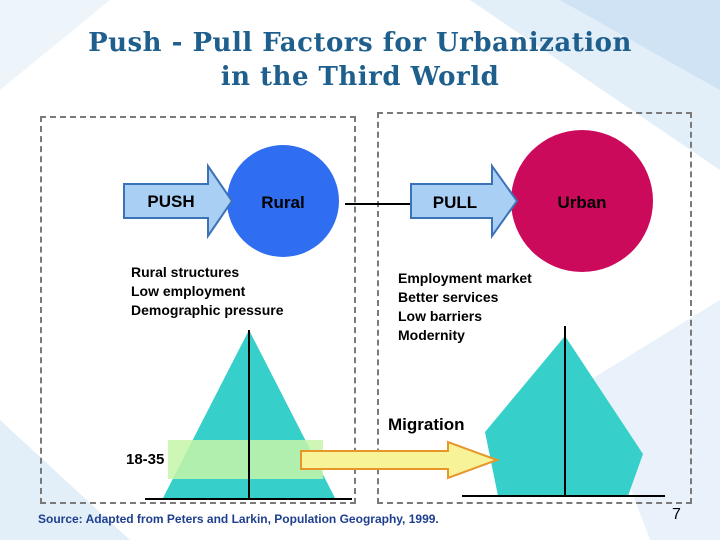 The height and width of the screenshot is (540, 720). What do you see at coordinates (360, 77) in the screenshot?
I see `title-line-2: in the Third World` at bounding box center [360, 77].